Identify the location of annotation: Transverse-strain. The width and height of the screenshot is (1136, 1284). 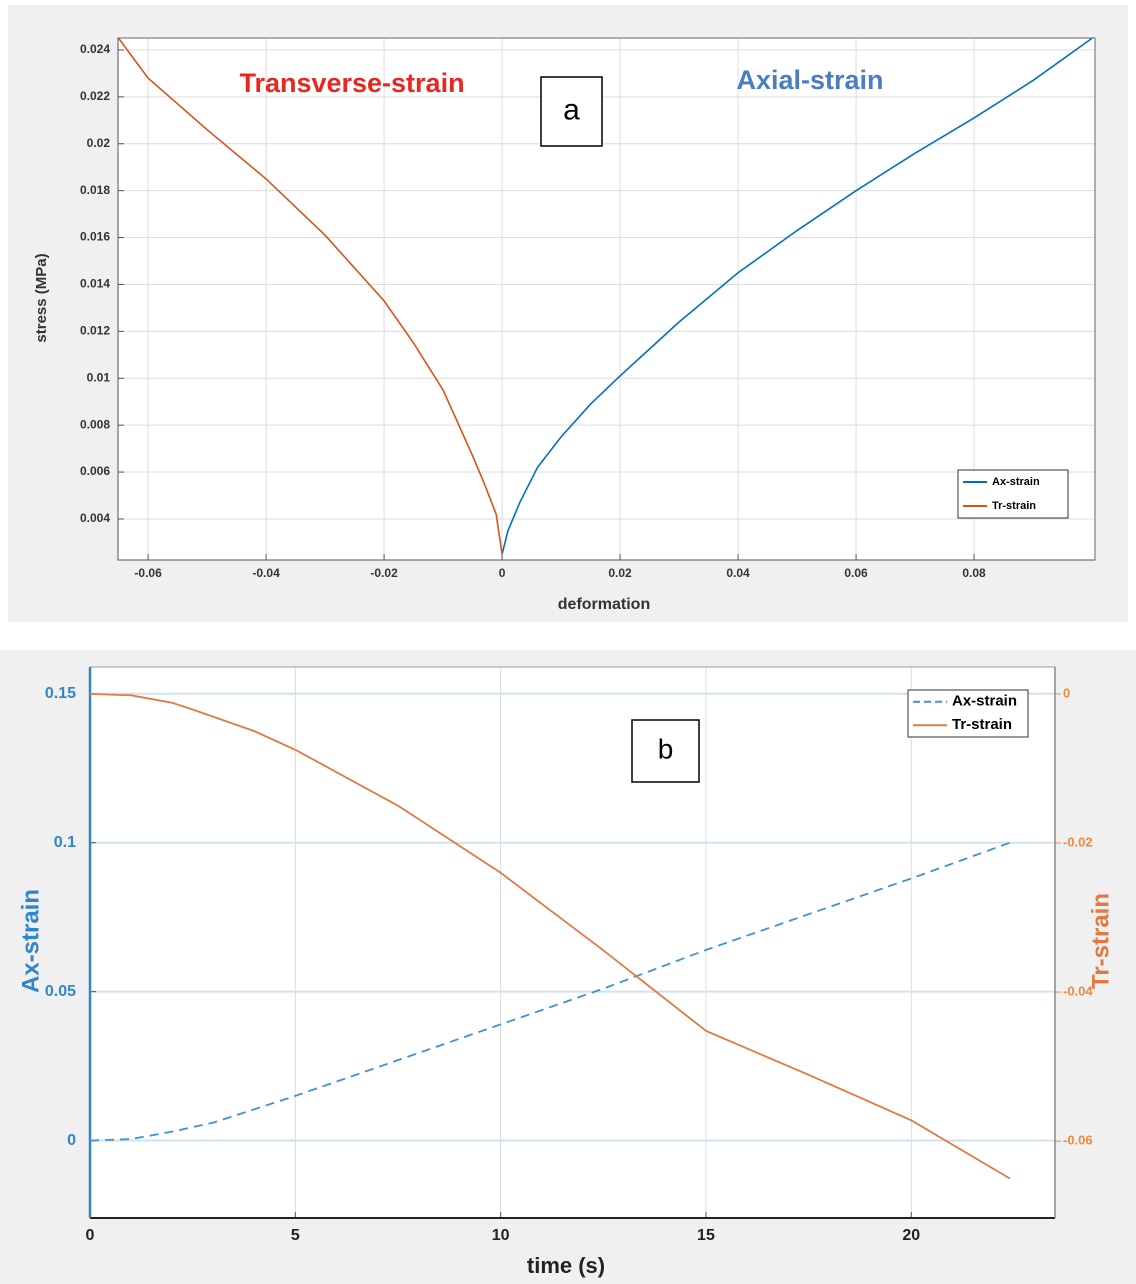
(351, 83).